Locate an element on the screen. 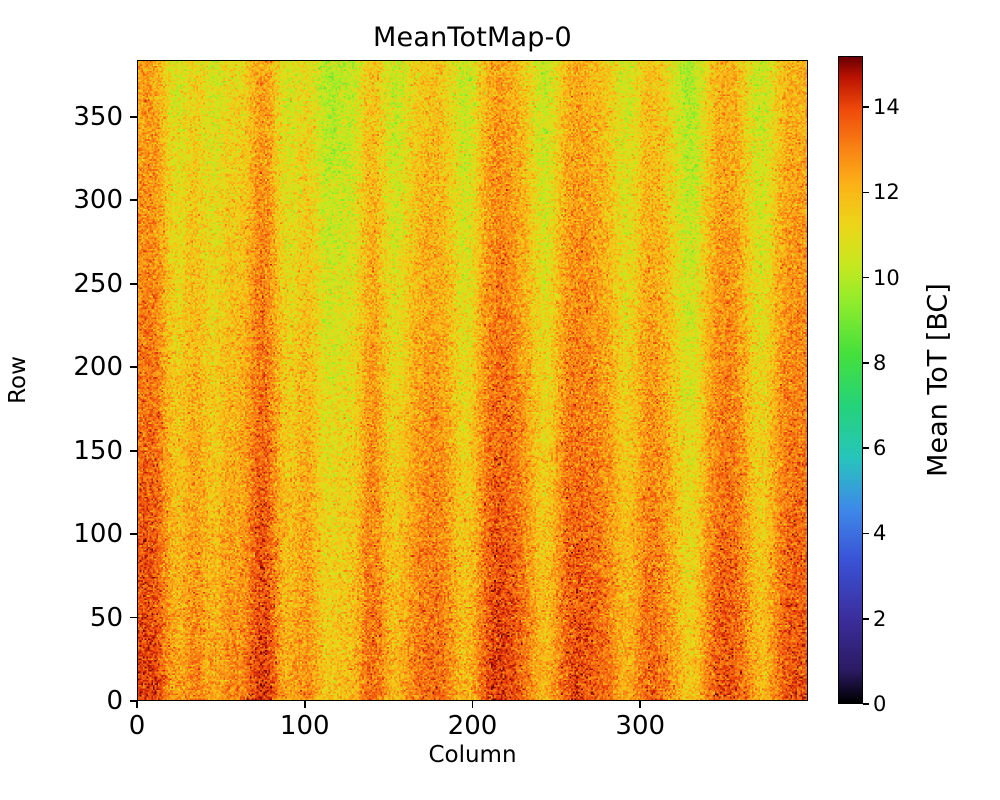  y-tick-label: 0 is located at coordinates (114, 701).